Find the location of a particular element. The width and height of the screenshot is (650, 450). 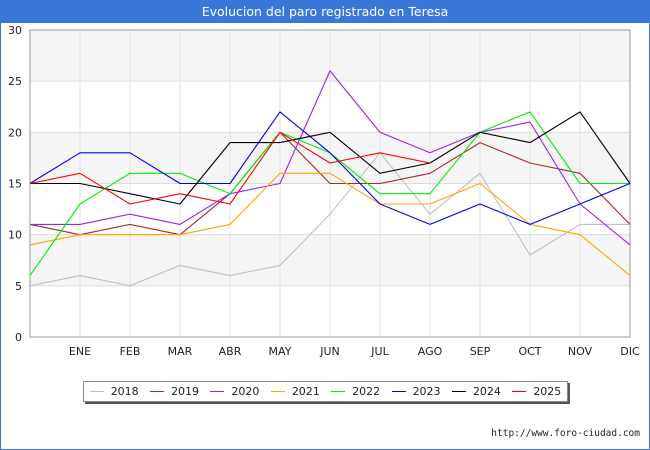

y-tick-label: 25 is located at coordinates (15, 81).